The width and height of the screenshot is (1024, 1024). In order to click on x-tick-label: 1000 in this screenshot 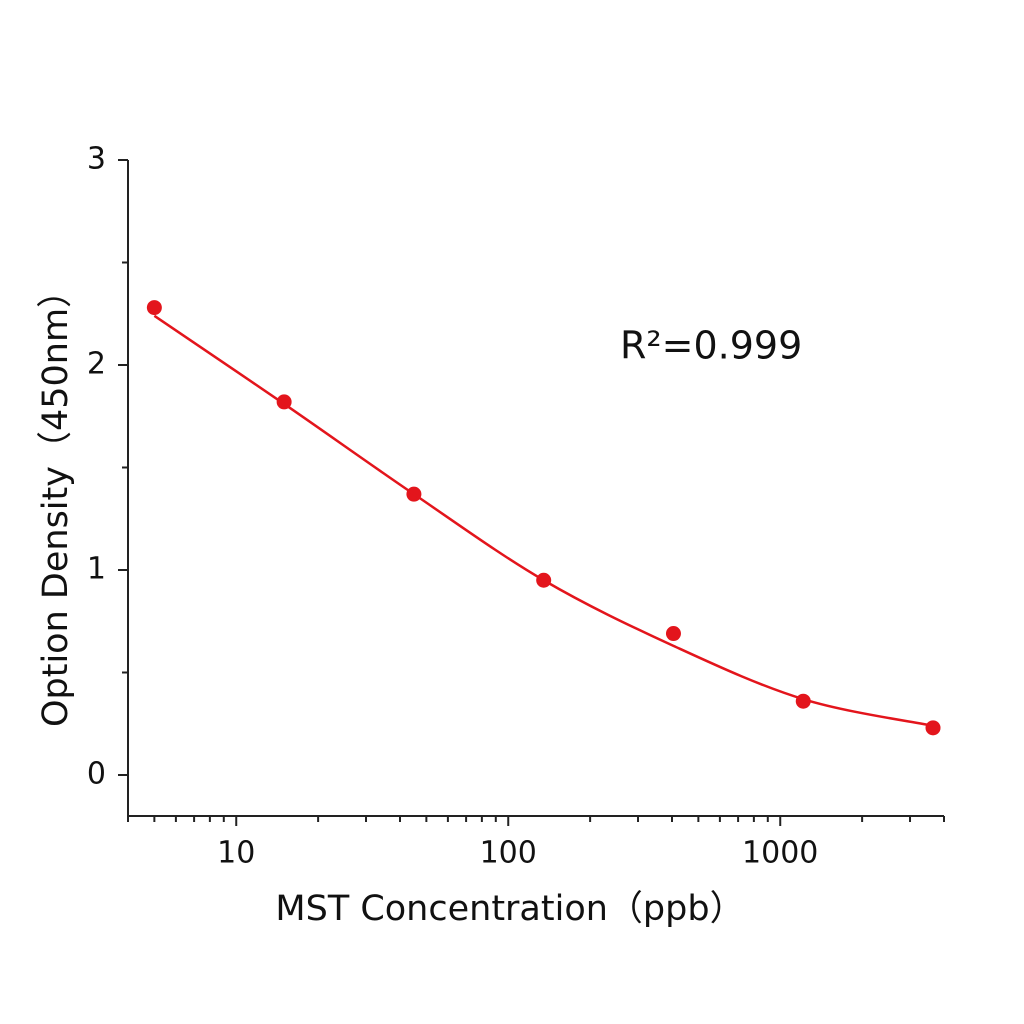, I will do `click(780, 853)`.